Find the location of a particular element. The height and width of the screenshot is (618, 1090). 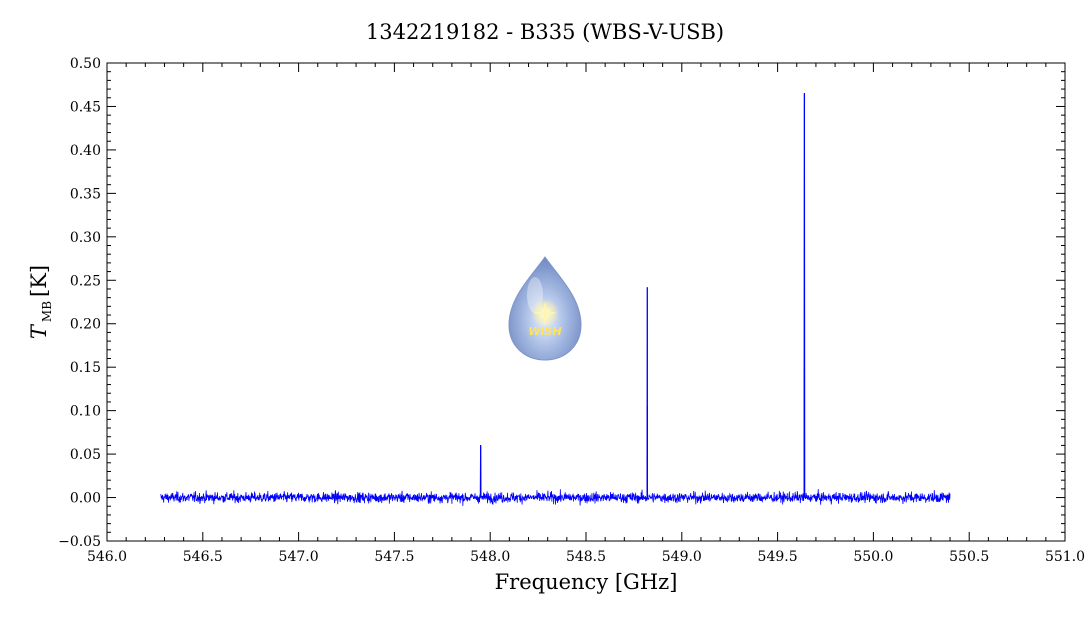

x-tick-label: 547.0 is located at coordinates (299, 557).